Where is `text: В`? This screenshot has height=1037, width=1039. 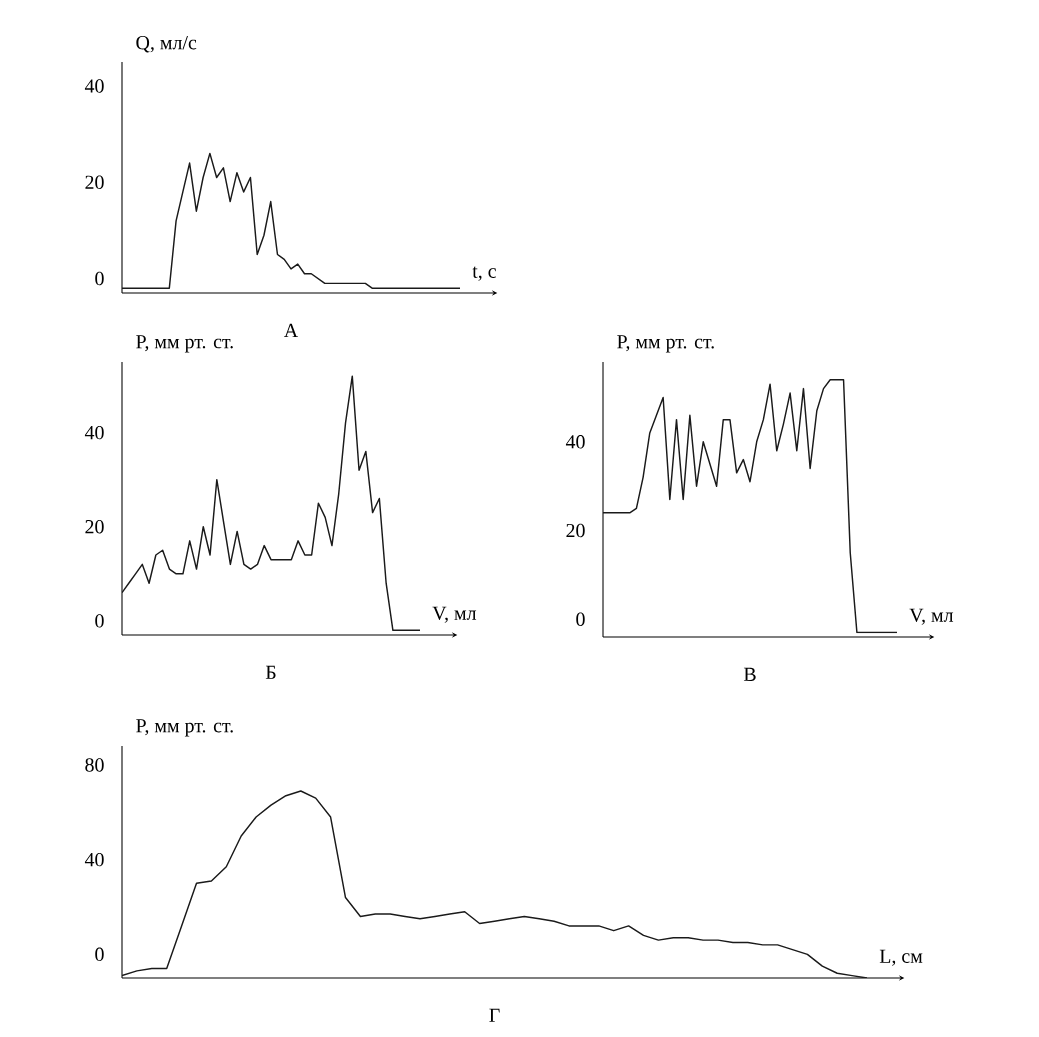 text: В is located at coordinates (749, 674).